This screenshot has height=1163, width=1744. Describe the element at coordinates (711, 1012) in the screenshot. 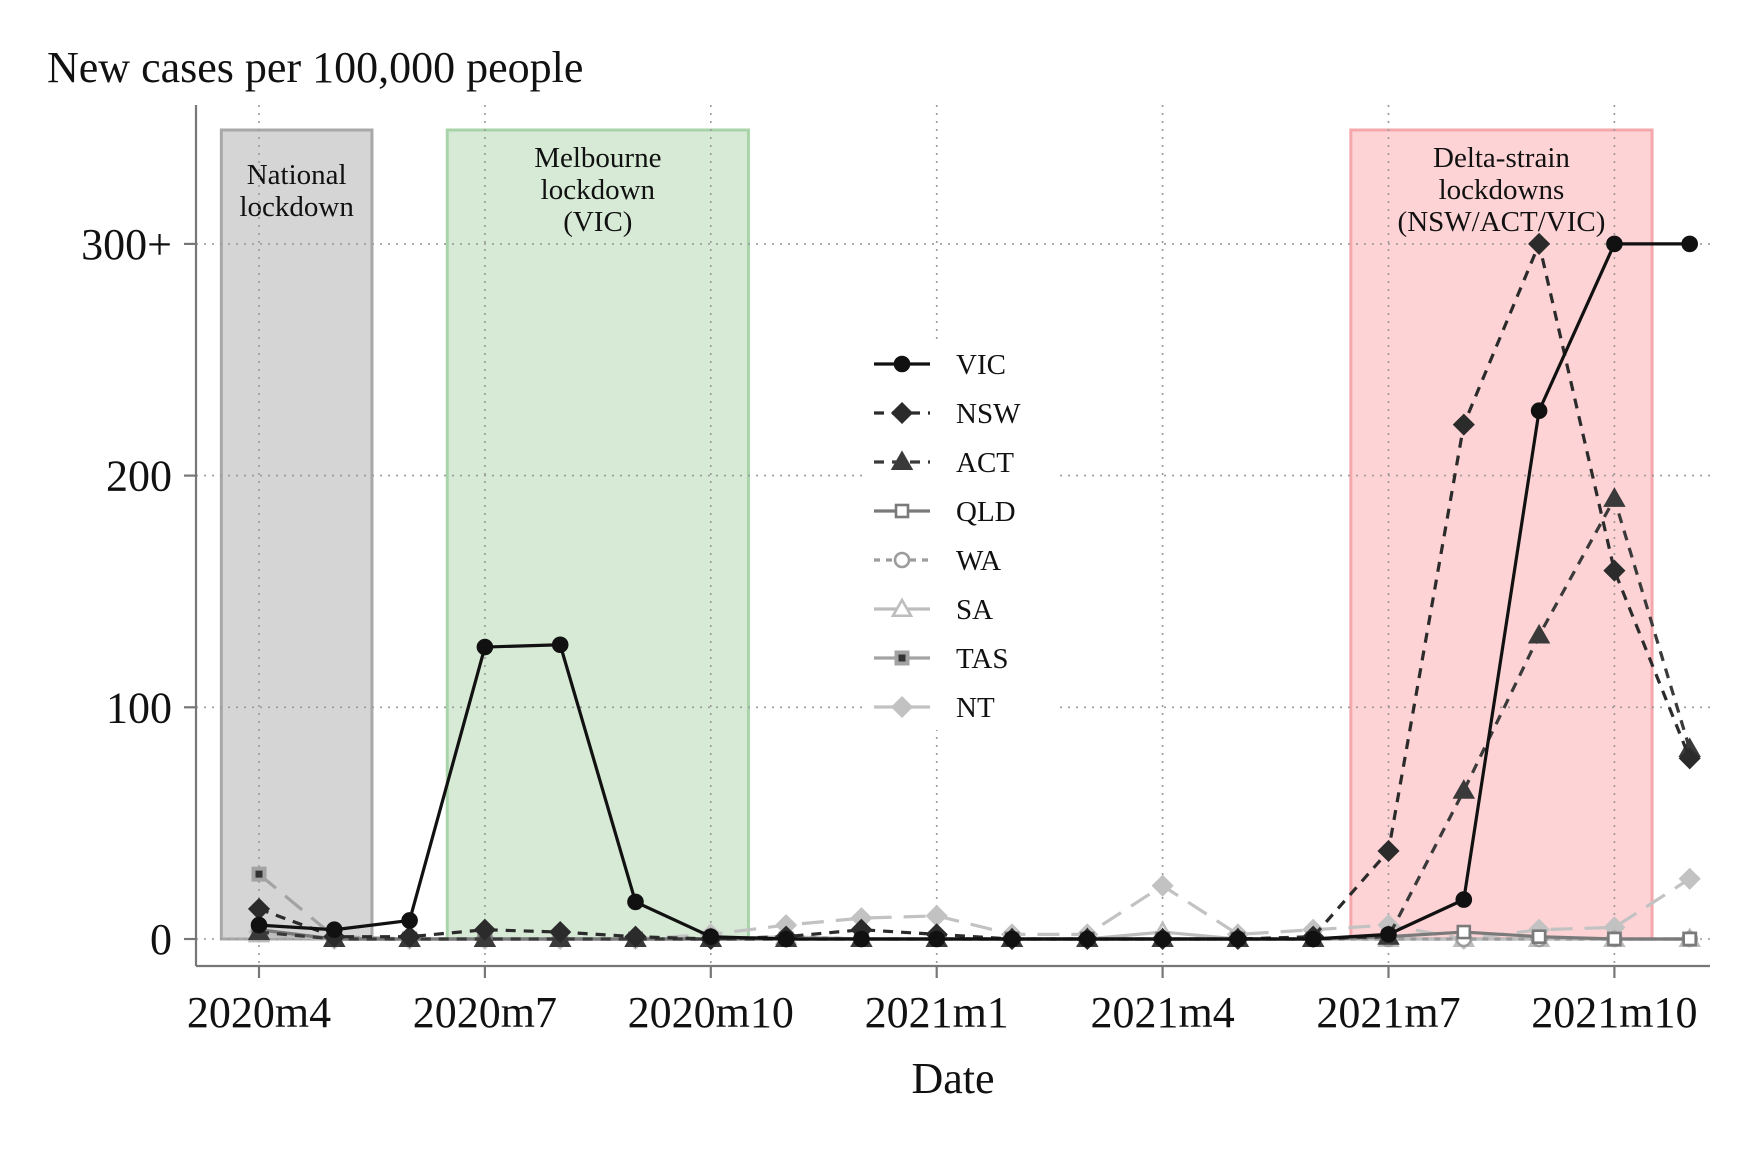

I see `x-tick-label: 2020m10` at that location.